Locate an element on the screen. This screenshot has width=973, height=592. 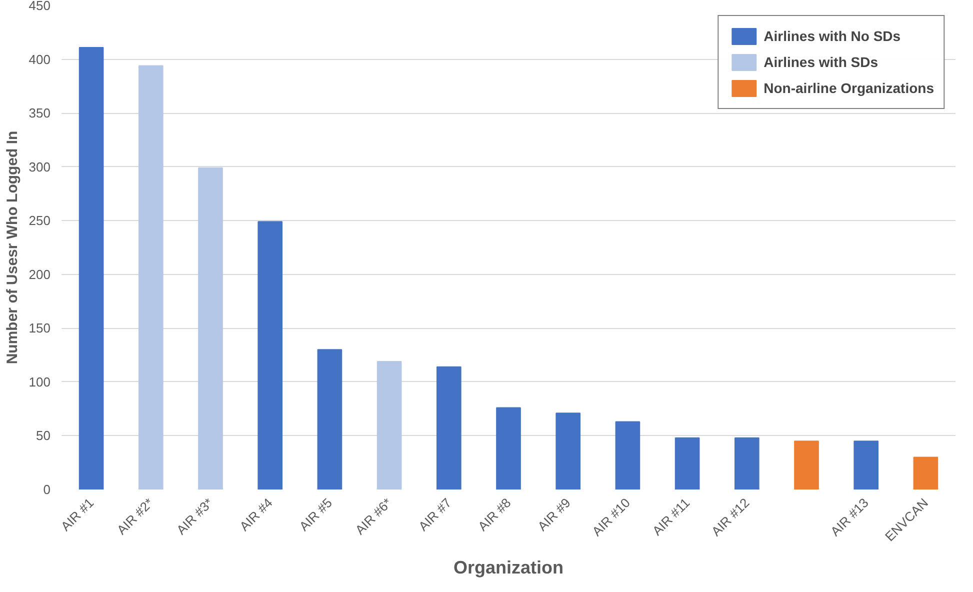
y-tick-label: 50 is located at coordinates (43, 436).